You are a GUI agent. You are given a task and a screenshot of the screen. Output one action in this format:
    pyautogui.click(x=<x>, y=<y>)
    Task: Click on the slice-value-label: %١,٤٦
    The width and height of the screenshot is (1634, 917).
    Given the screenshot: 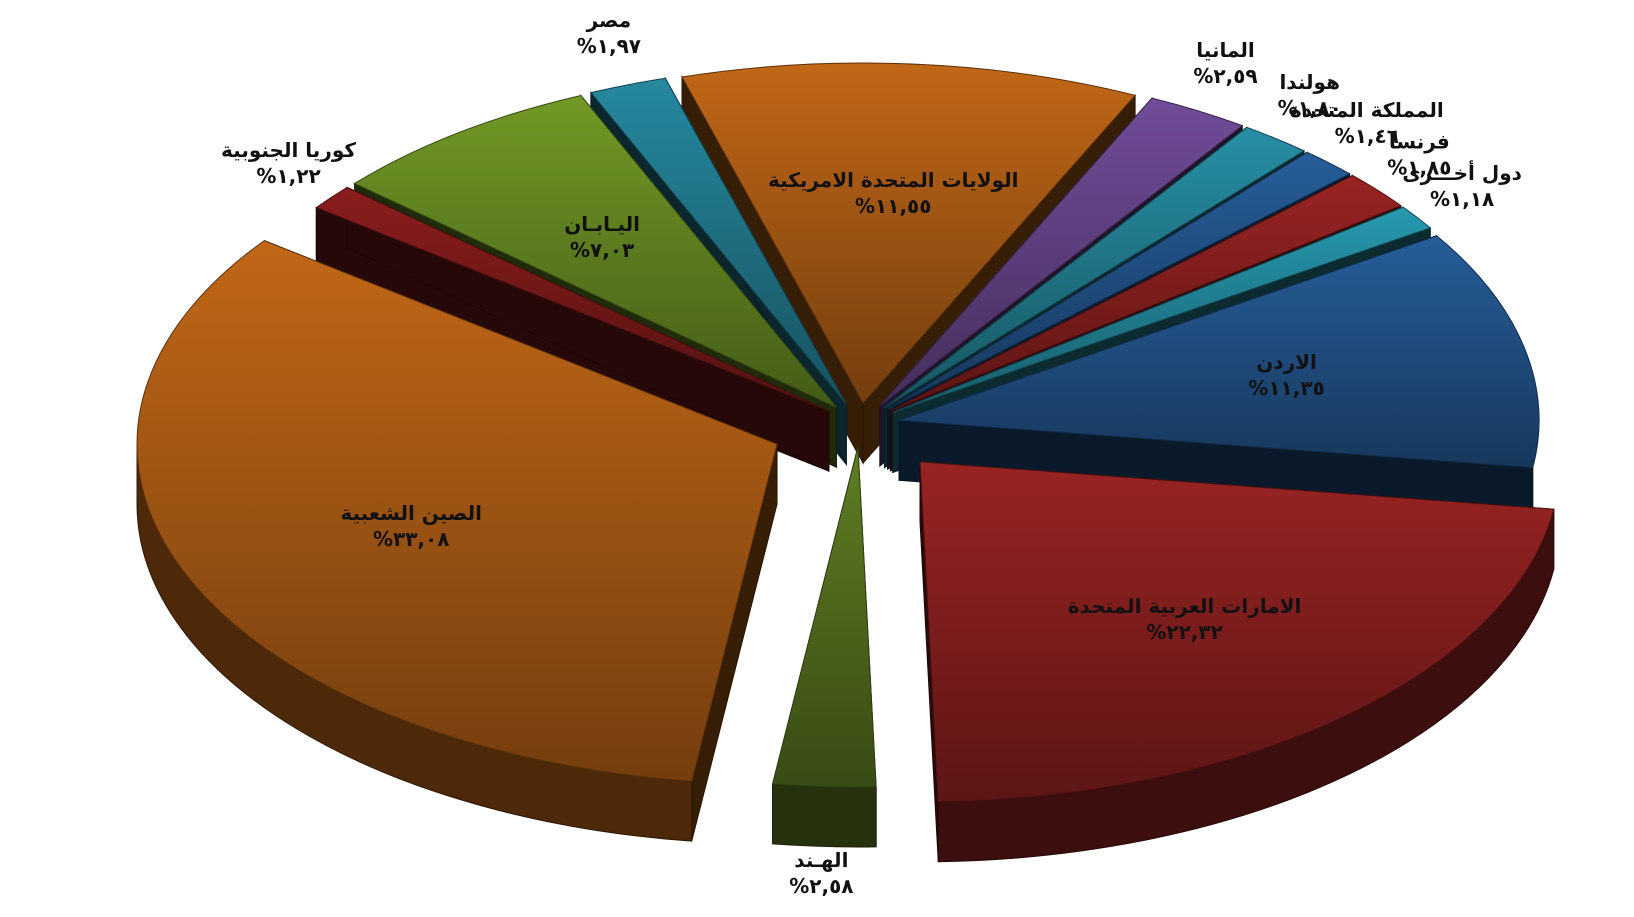 What is the action you would take?
    pyautogui.click(x=1367, y=136)
    